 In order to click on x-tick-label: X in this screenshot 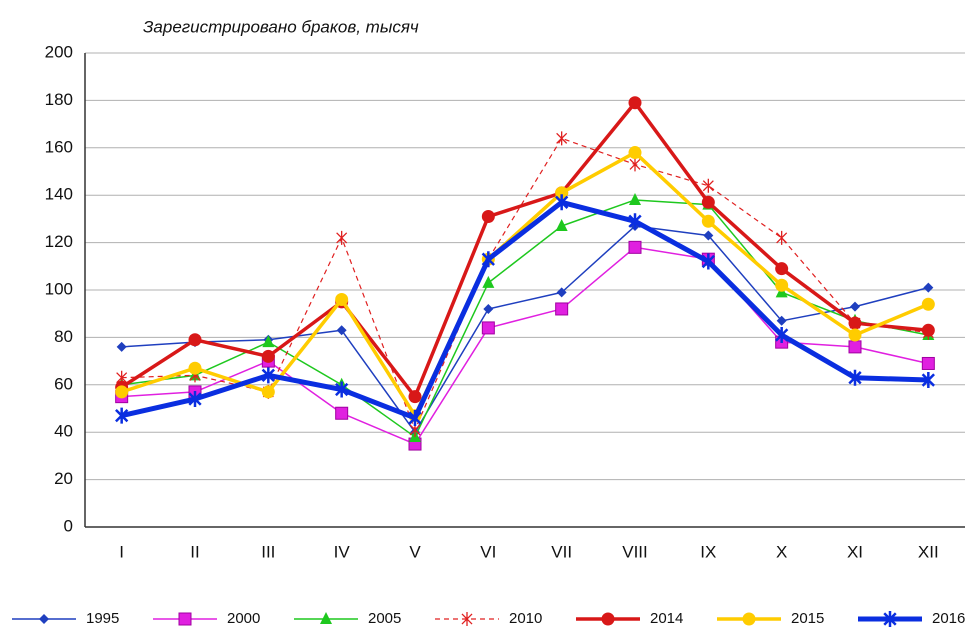, I will do `click(781, 551)`.